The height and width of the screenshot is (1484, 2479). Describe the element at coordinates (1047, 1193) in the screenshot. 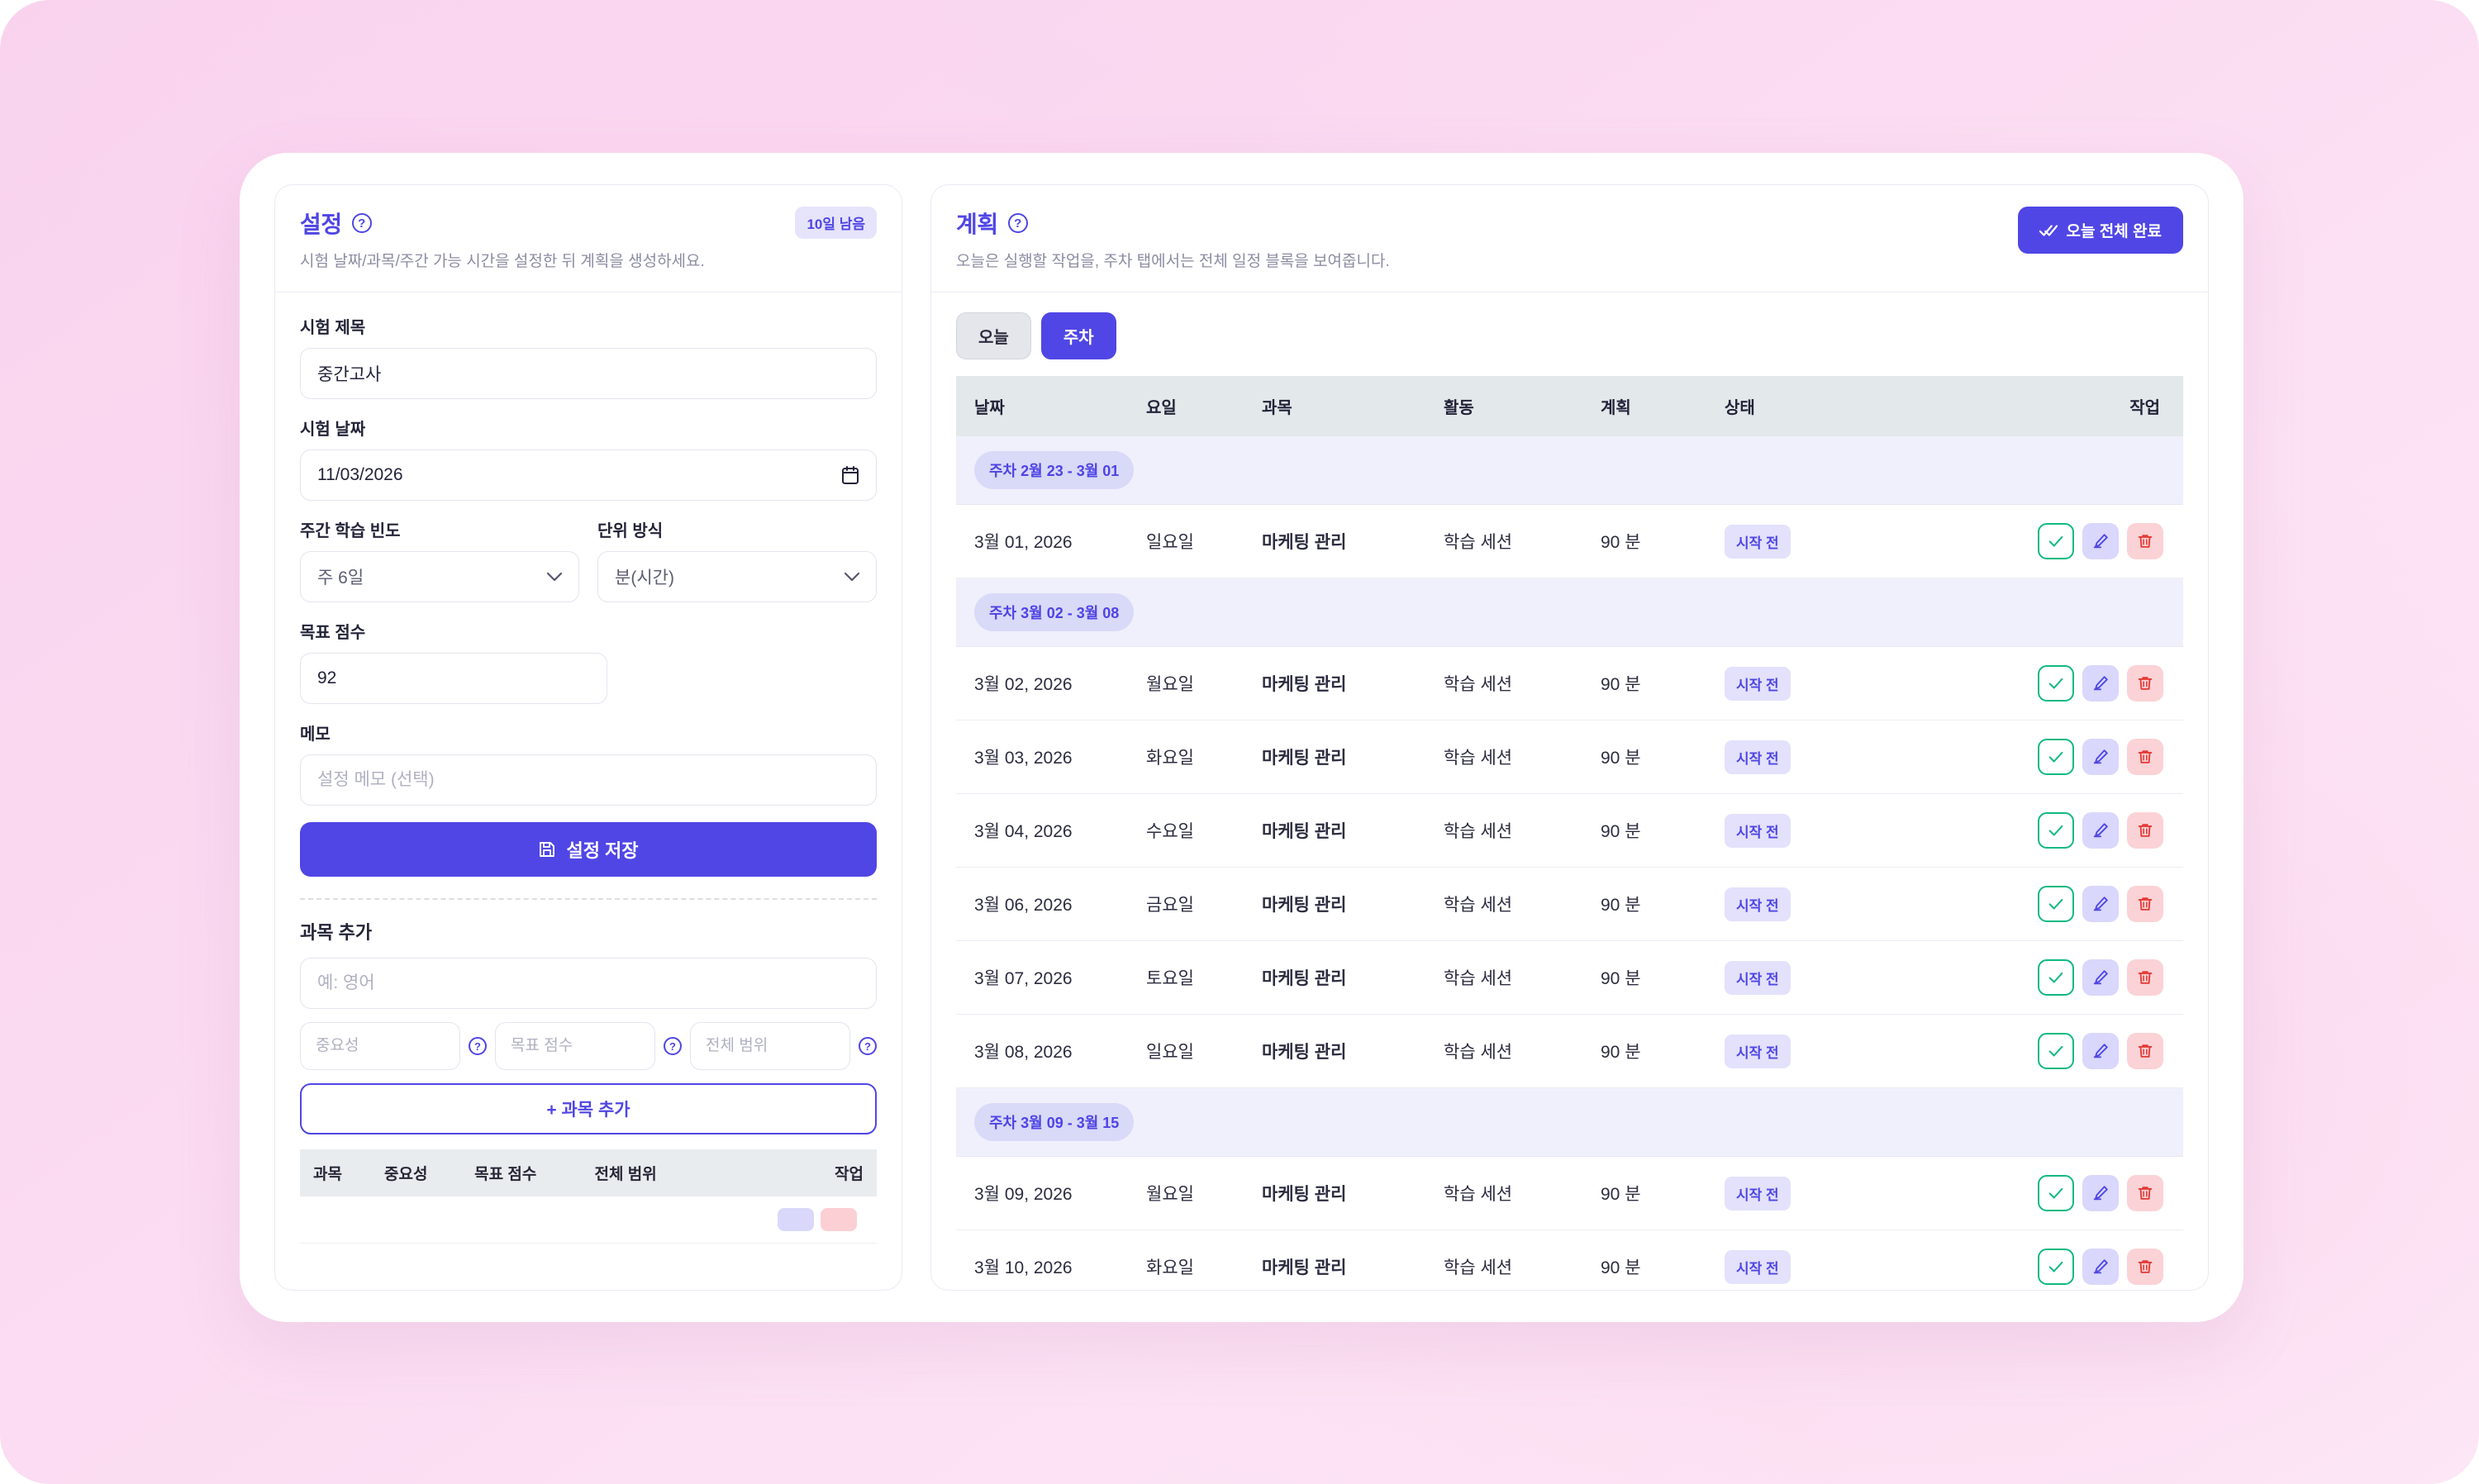

I see `cell-date: 3월 09, 2026` at that location.